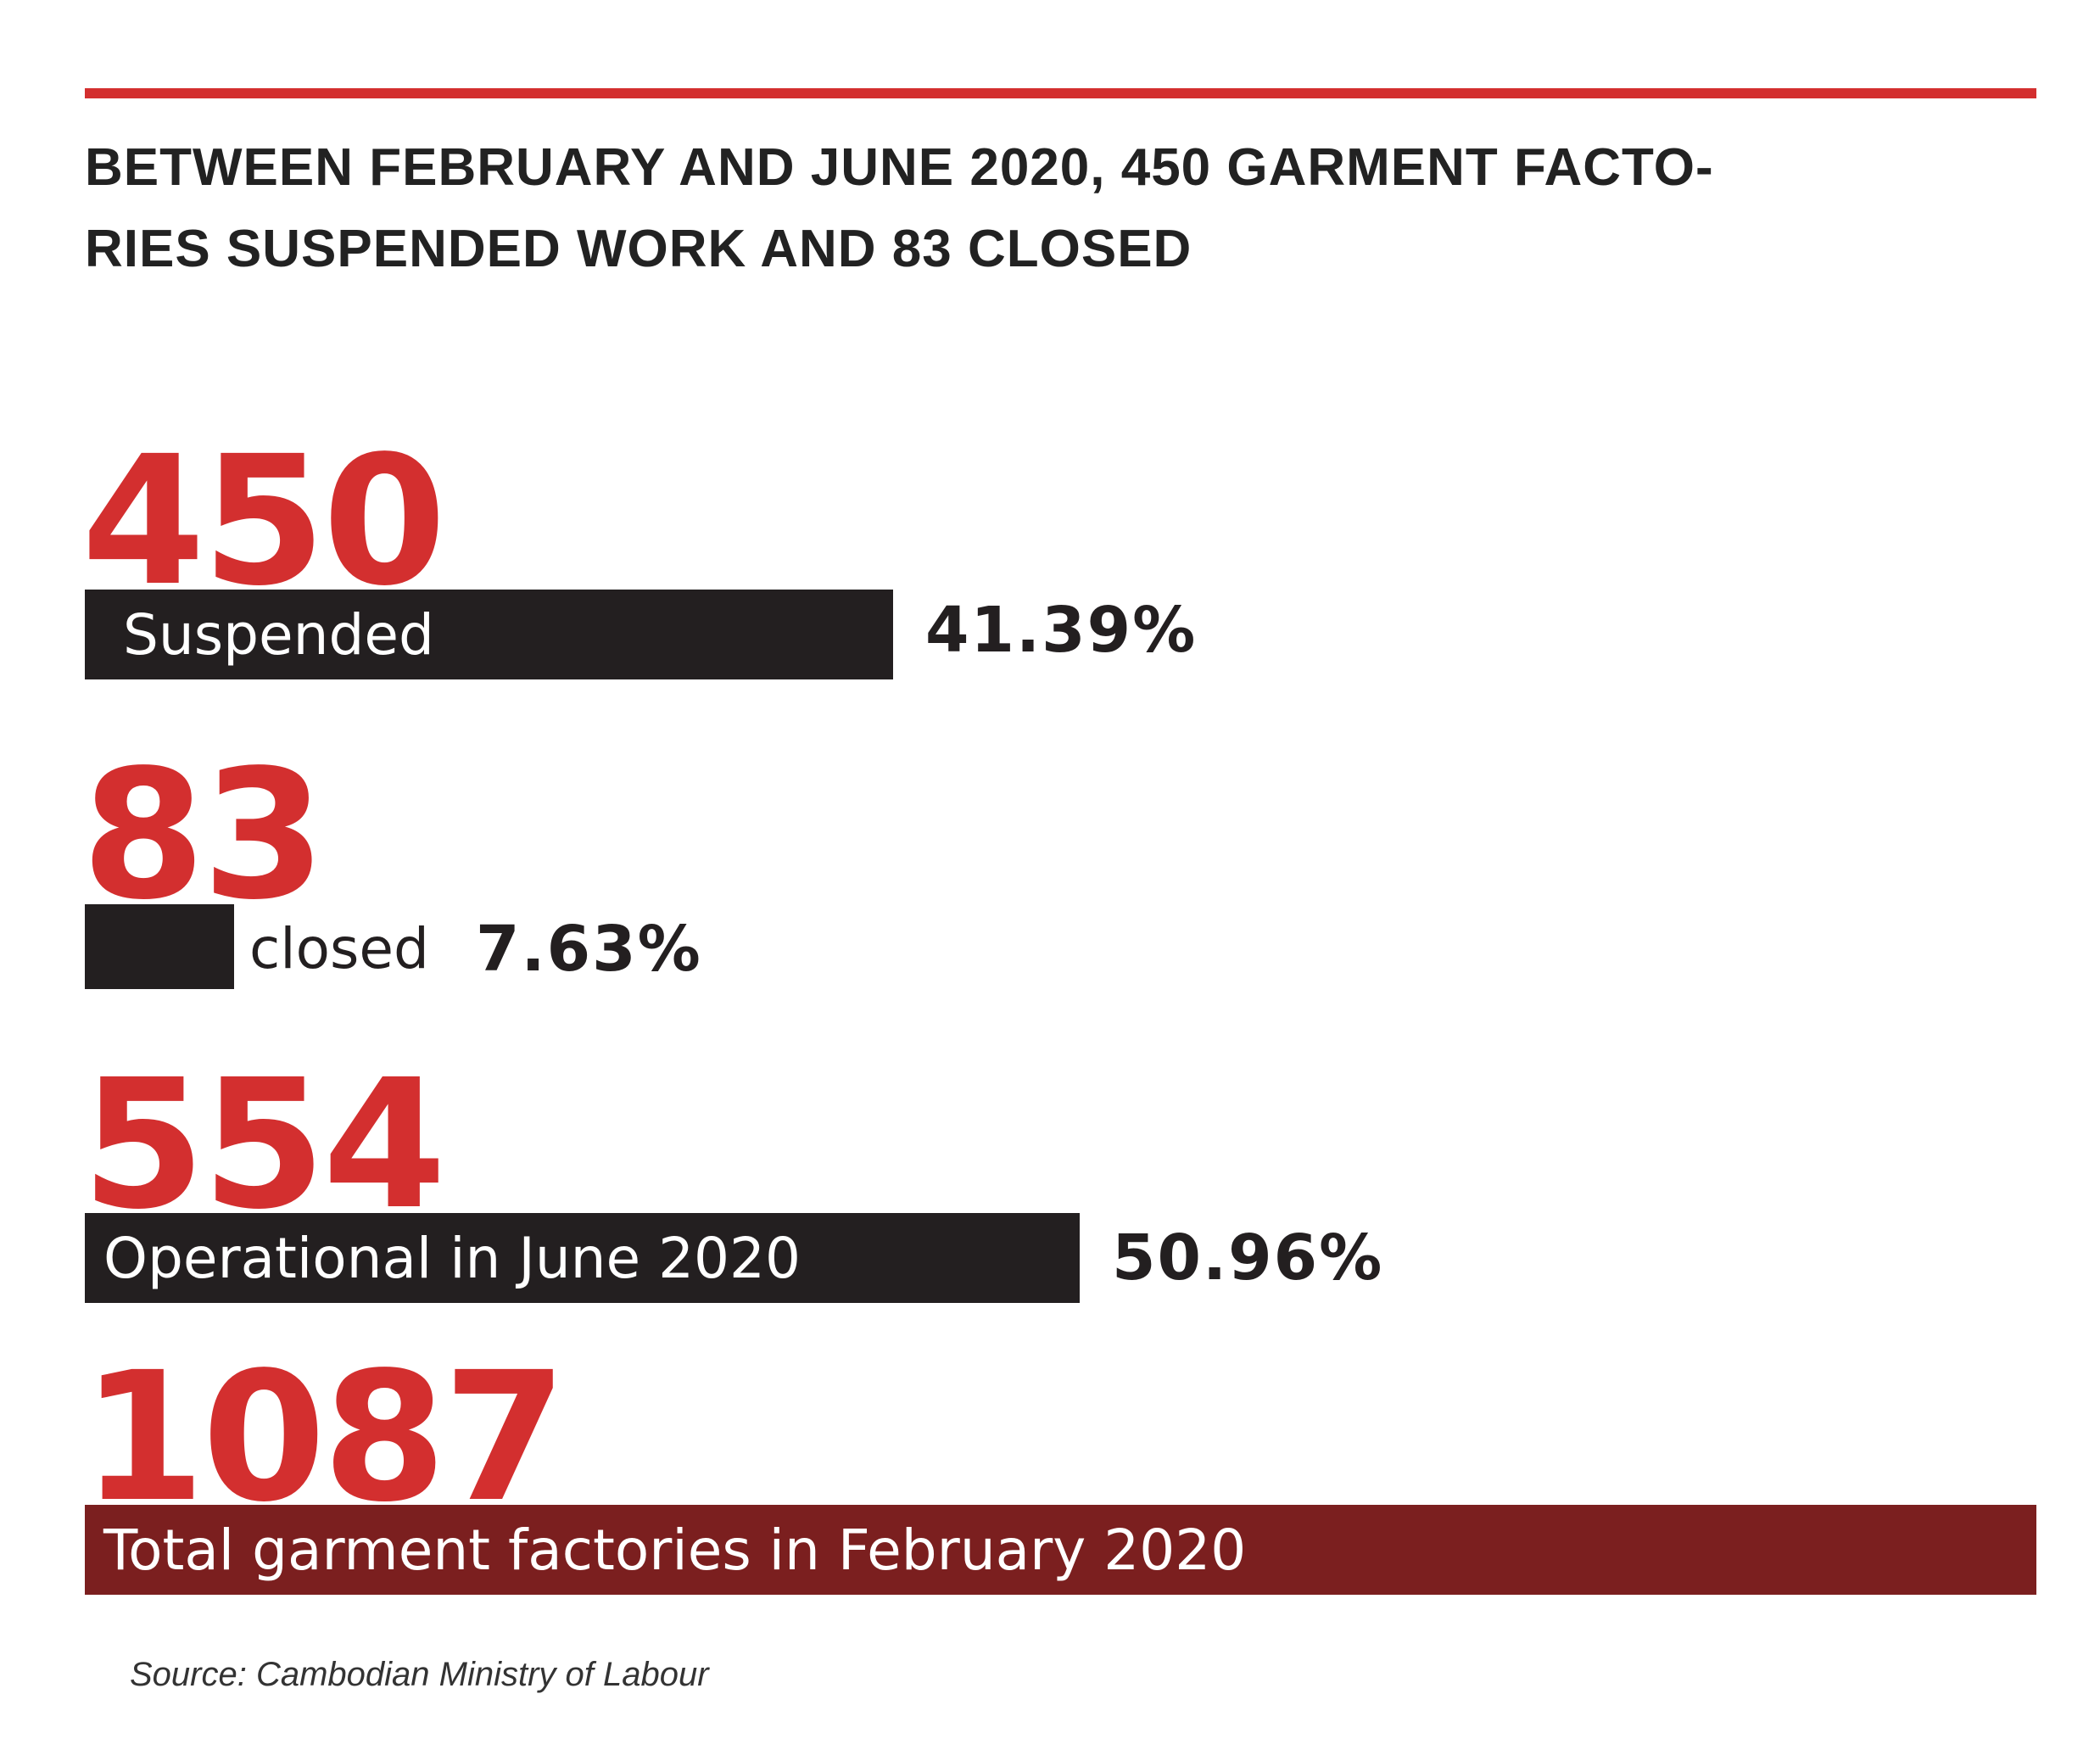 The width and height of the screenshot is (2100, 1761). What do you see at coordinates (263, 521) in the screenshot?
I see `suspended-number: 450` at bounding box center [263, 521].